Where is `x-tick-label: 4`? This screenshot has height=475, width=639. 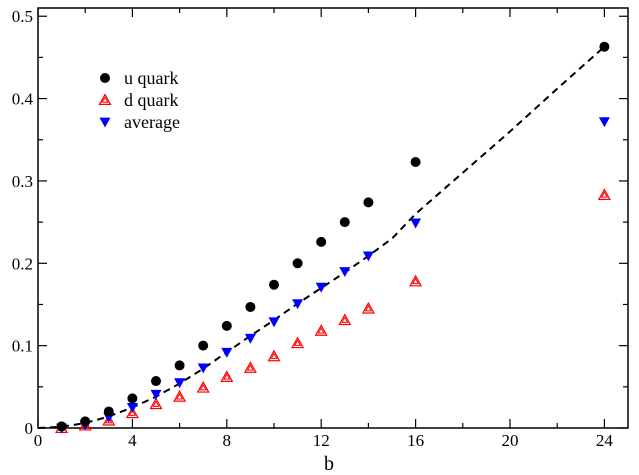 x-tick-label: 4 is located at coordinates (132, 440).